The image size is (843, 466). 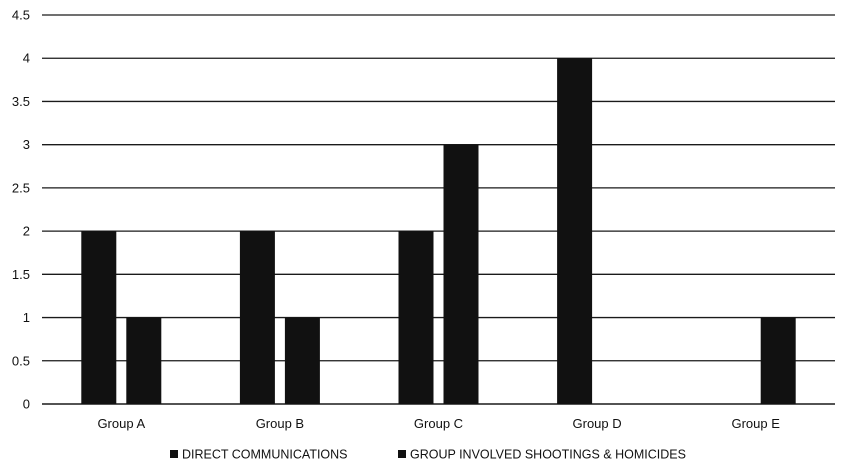 I want to click on x-category-label: Group D, so click(x=597, y=423).